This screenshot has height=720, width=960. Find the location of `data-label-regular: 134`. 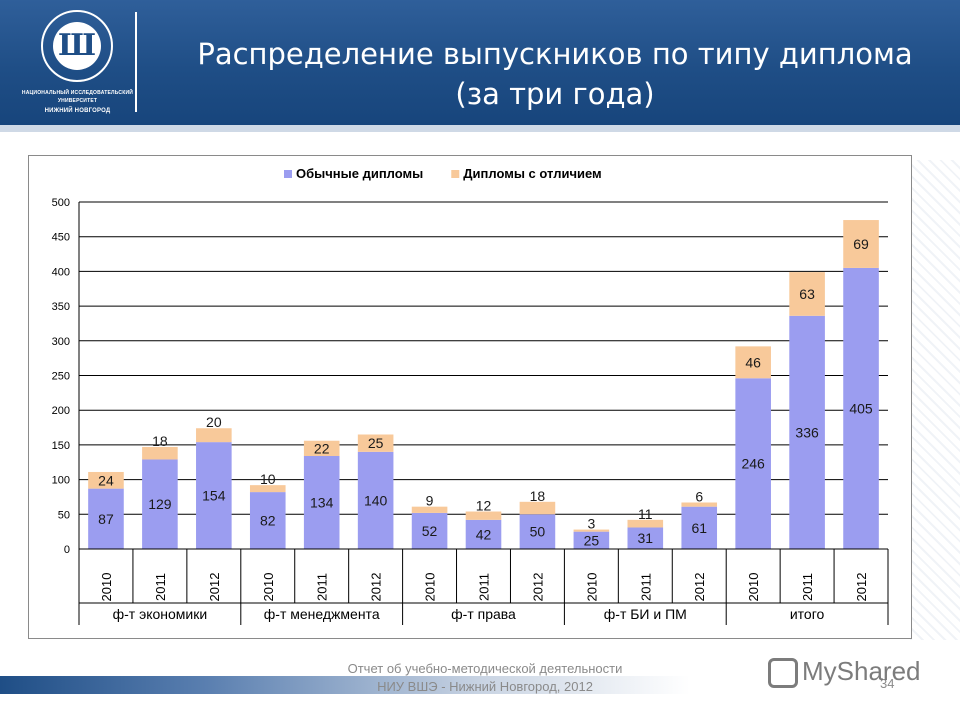

data-label-regular: 134 is located at coordinates (322, 503).